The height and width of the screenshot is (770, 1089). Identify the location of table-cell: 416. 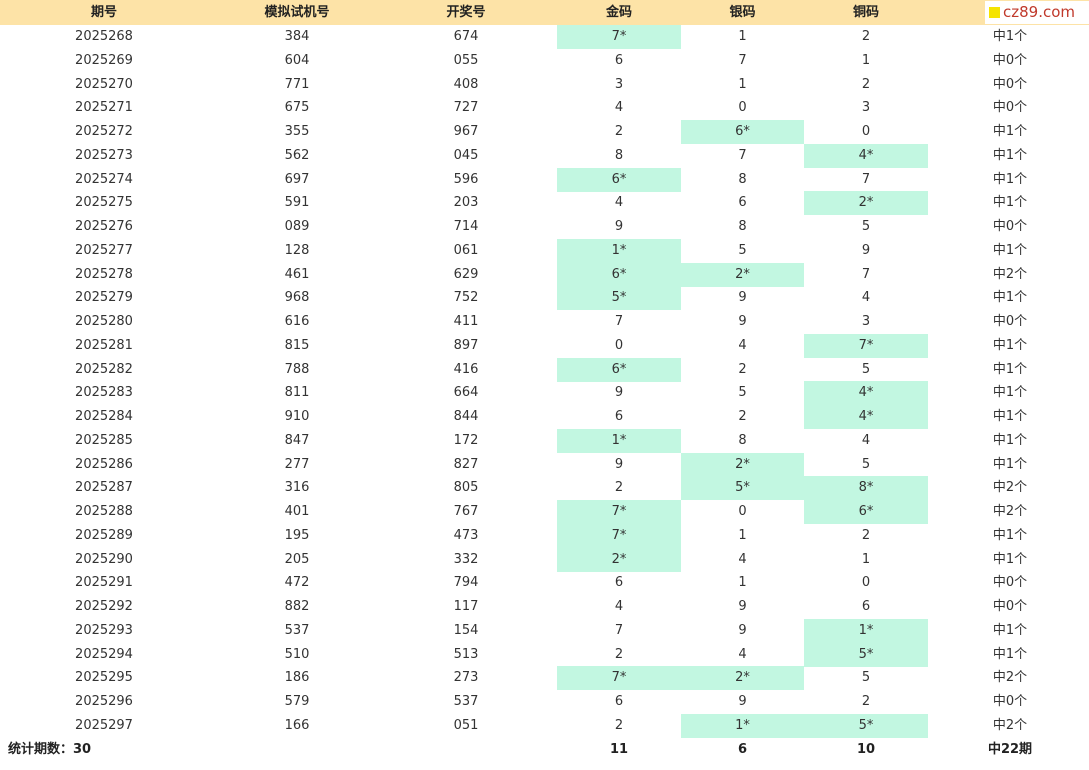
(466, 369).